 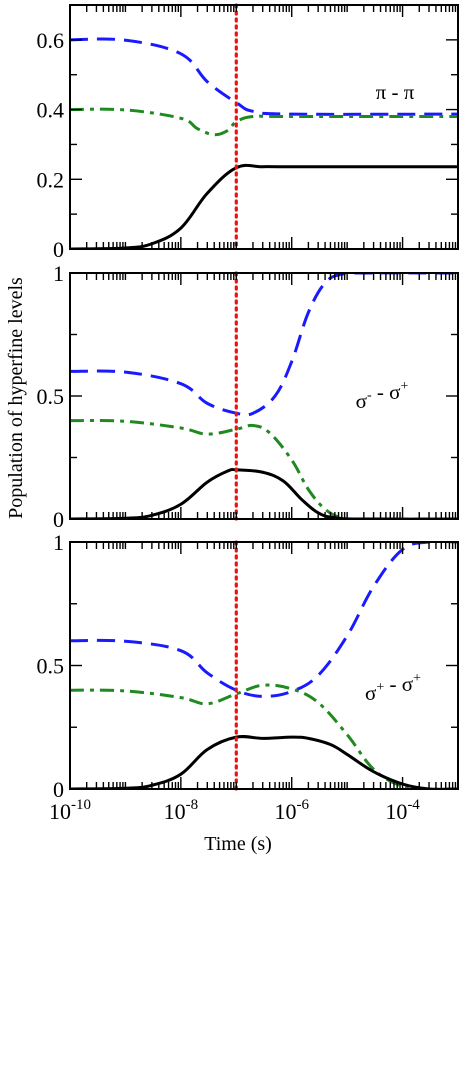 What do you see at coordinates (393, 688) in the screenshot?
I see `panel-label: σ+ - σ+` at bounding box center [393, 688].